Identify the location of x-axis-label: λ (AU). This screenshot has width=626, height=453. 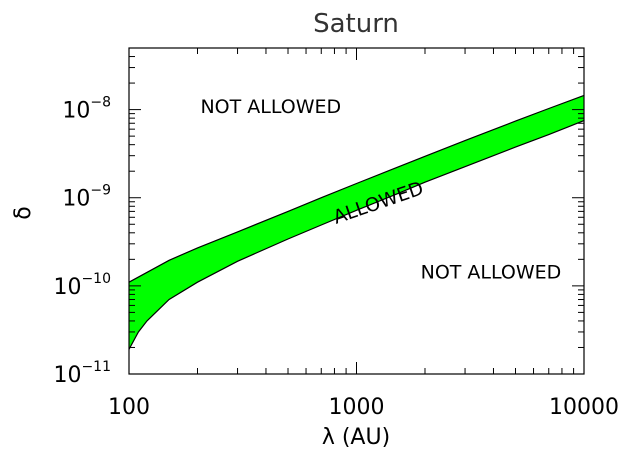
(356, 437).